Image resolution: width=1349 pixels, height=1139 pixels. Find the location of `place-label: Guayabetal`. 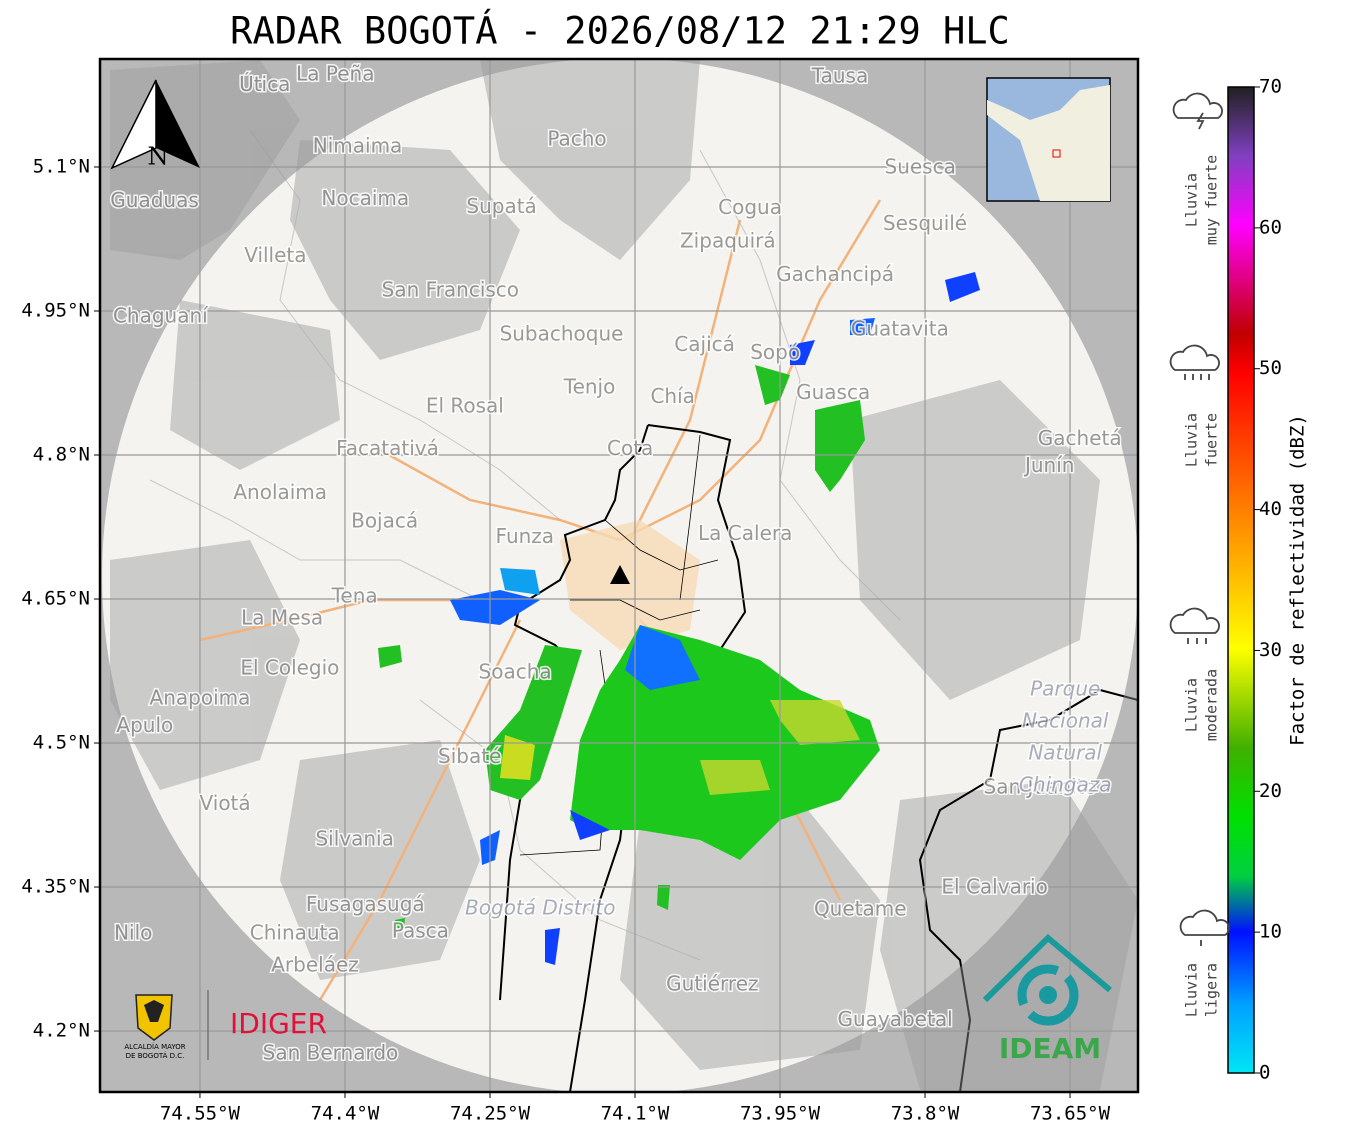

place-label: Guayabetal is located at coordinates (894, 1019).